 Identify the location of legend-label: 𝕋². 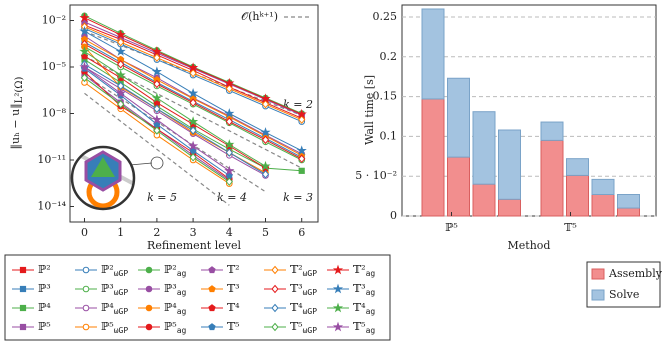
(233, 269).